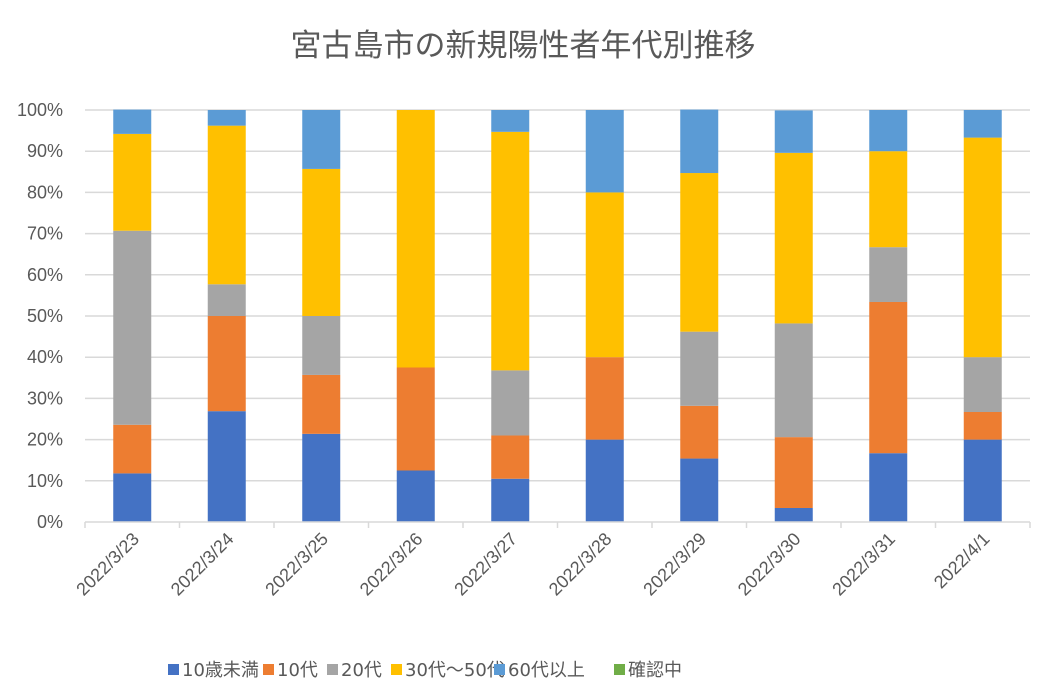 The width and height of the screenshot is (1046, 698). What do you see at coordinates (863, 564) in the screenshot?
I see `x-tick-label: 2022/3/31` at bounding box center [863, 564].